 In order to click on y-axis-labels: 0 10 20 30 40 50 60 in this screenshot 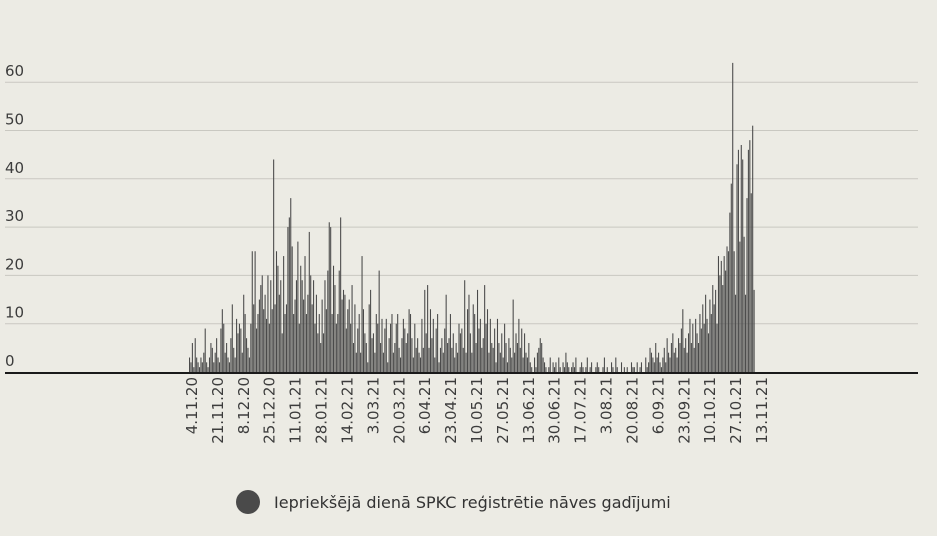, I will do `click(14, 216)`.